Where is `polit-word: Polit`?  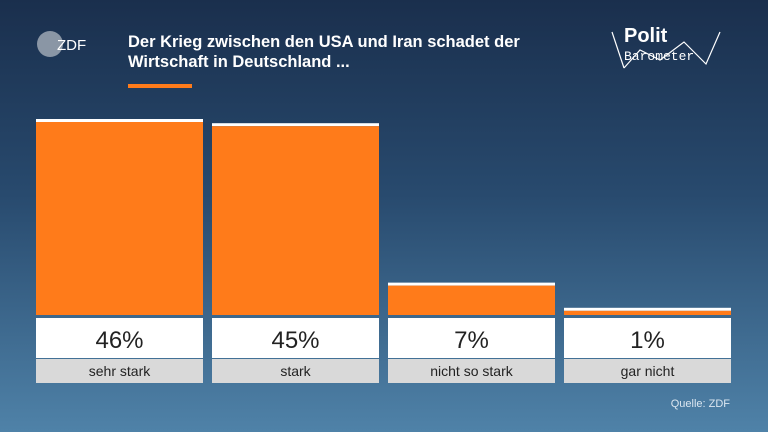 polit-word: Polit is located at coordinates (646, 36).